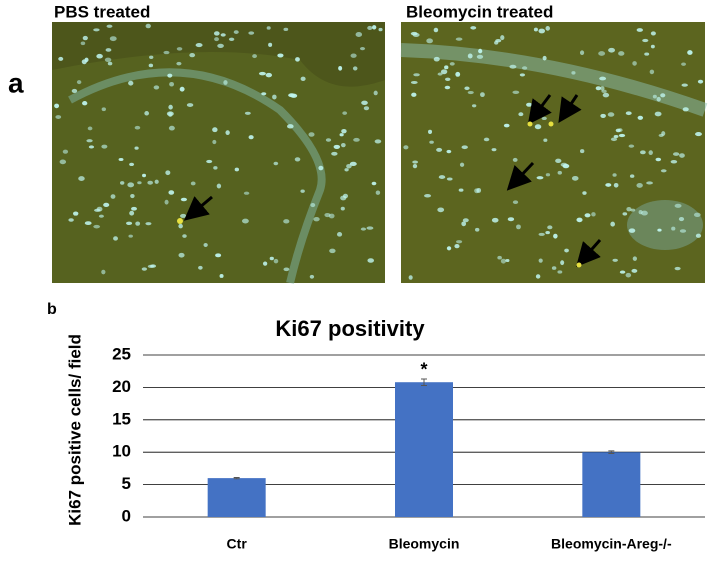 Image resolution: width=709 pixels, height=565 pixels. Describe the element at coordinates (52, 309) in the screenshot. I see `panel-label: b` at that location.